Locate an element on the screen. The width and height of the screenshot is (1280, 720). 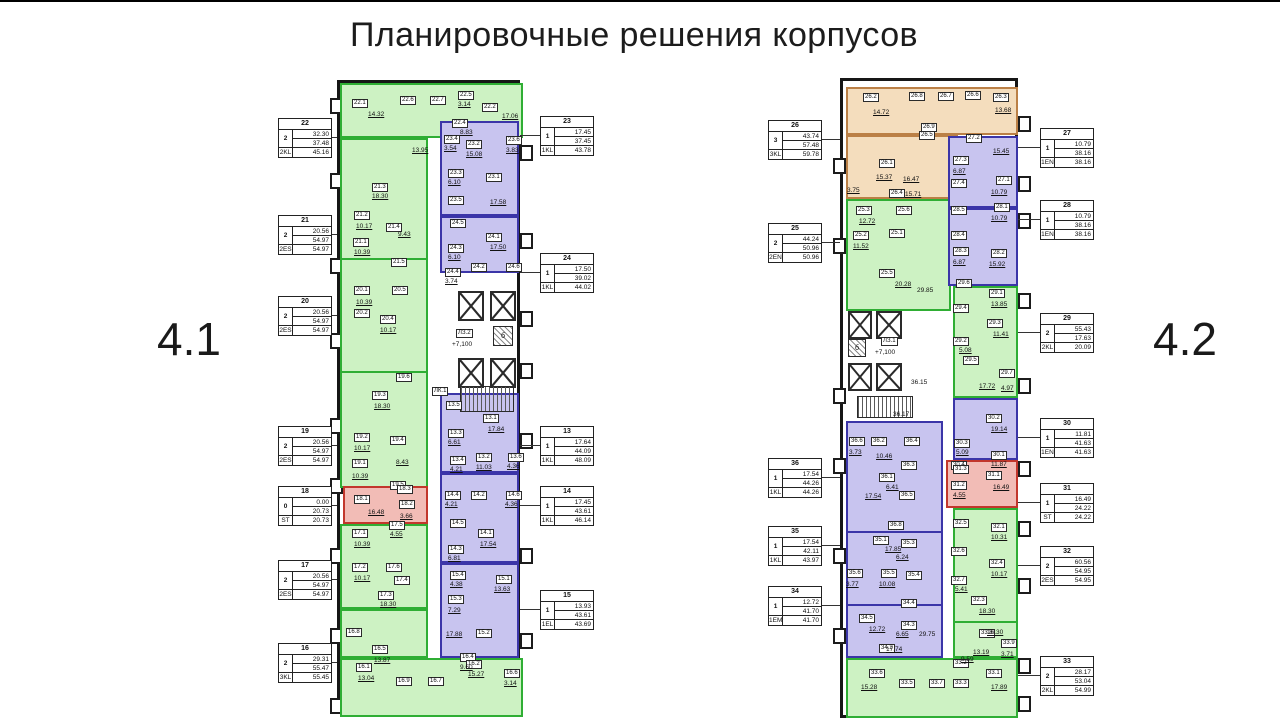
room-number-chip: 32.1 is located at coordinates (999, 527).